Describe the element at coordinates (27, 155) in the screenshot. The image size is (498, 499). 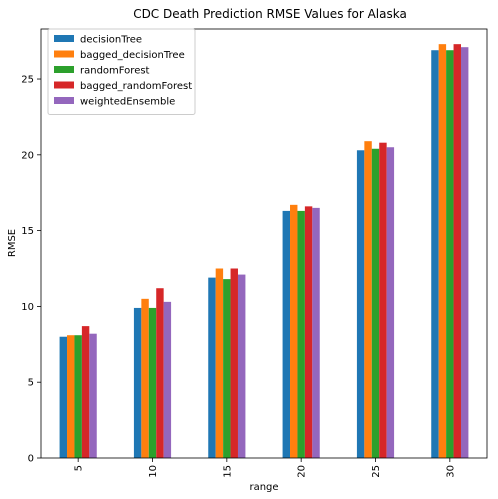
I see `y-tick-label: 20` at that location.